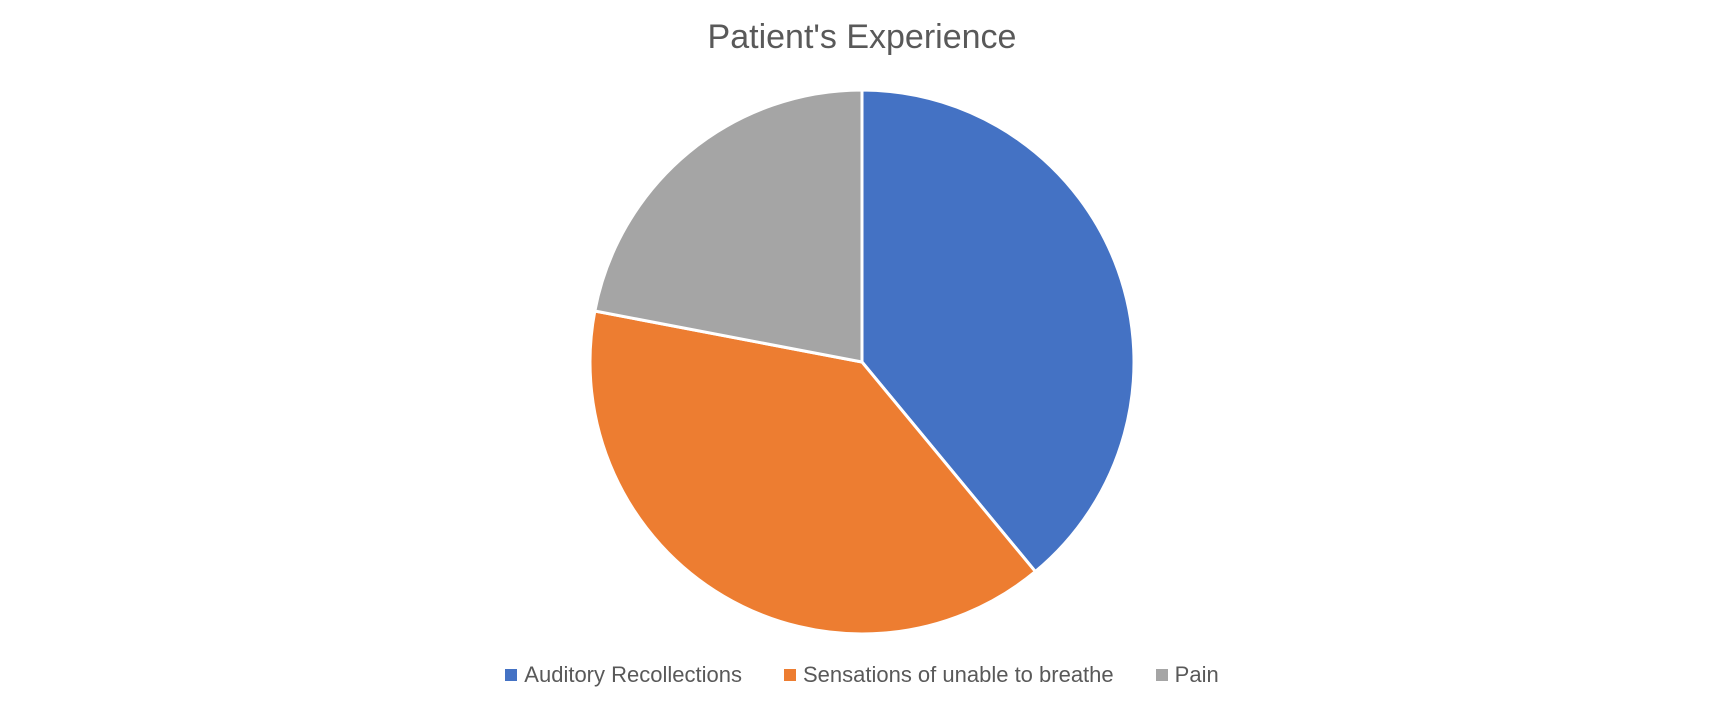 The width and height of the screenshot is (1724, 714). I want to click on legend-item-auditory-recollections: Auditory Recollections, so click(623, 675).